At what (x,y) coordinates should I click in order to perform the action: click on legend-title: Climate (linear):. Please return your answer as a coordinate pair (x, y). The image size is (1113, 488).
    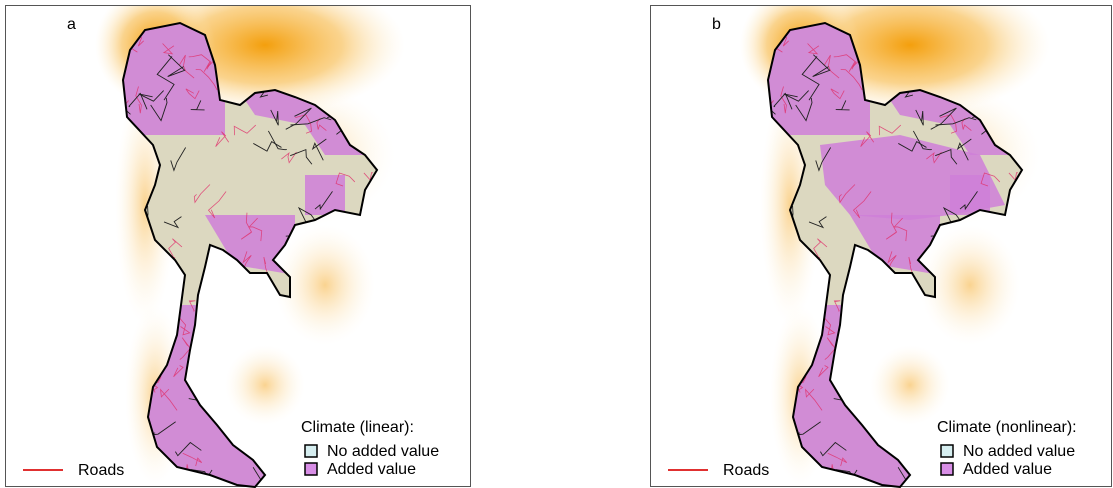
    Looking at the image, I should click on (357, 427).